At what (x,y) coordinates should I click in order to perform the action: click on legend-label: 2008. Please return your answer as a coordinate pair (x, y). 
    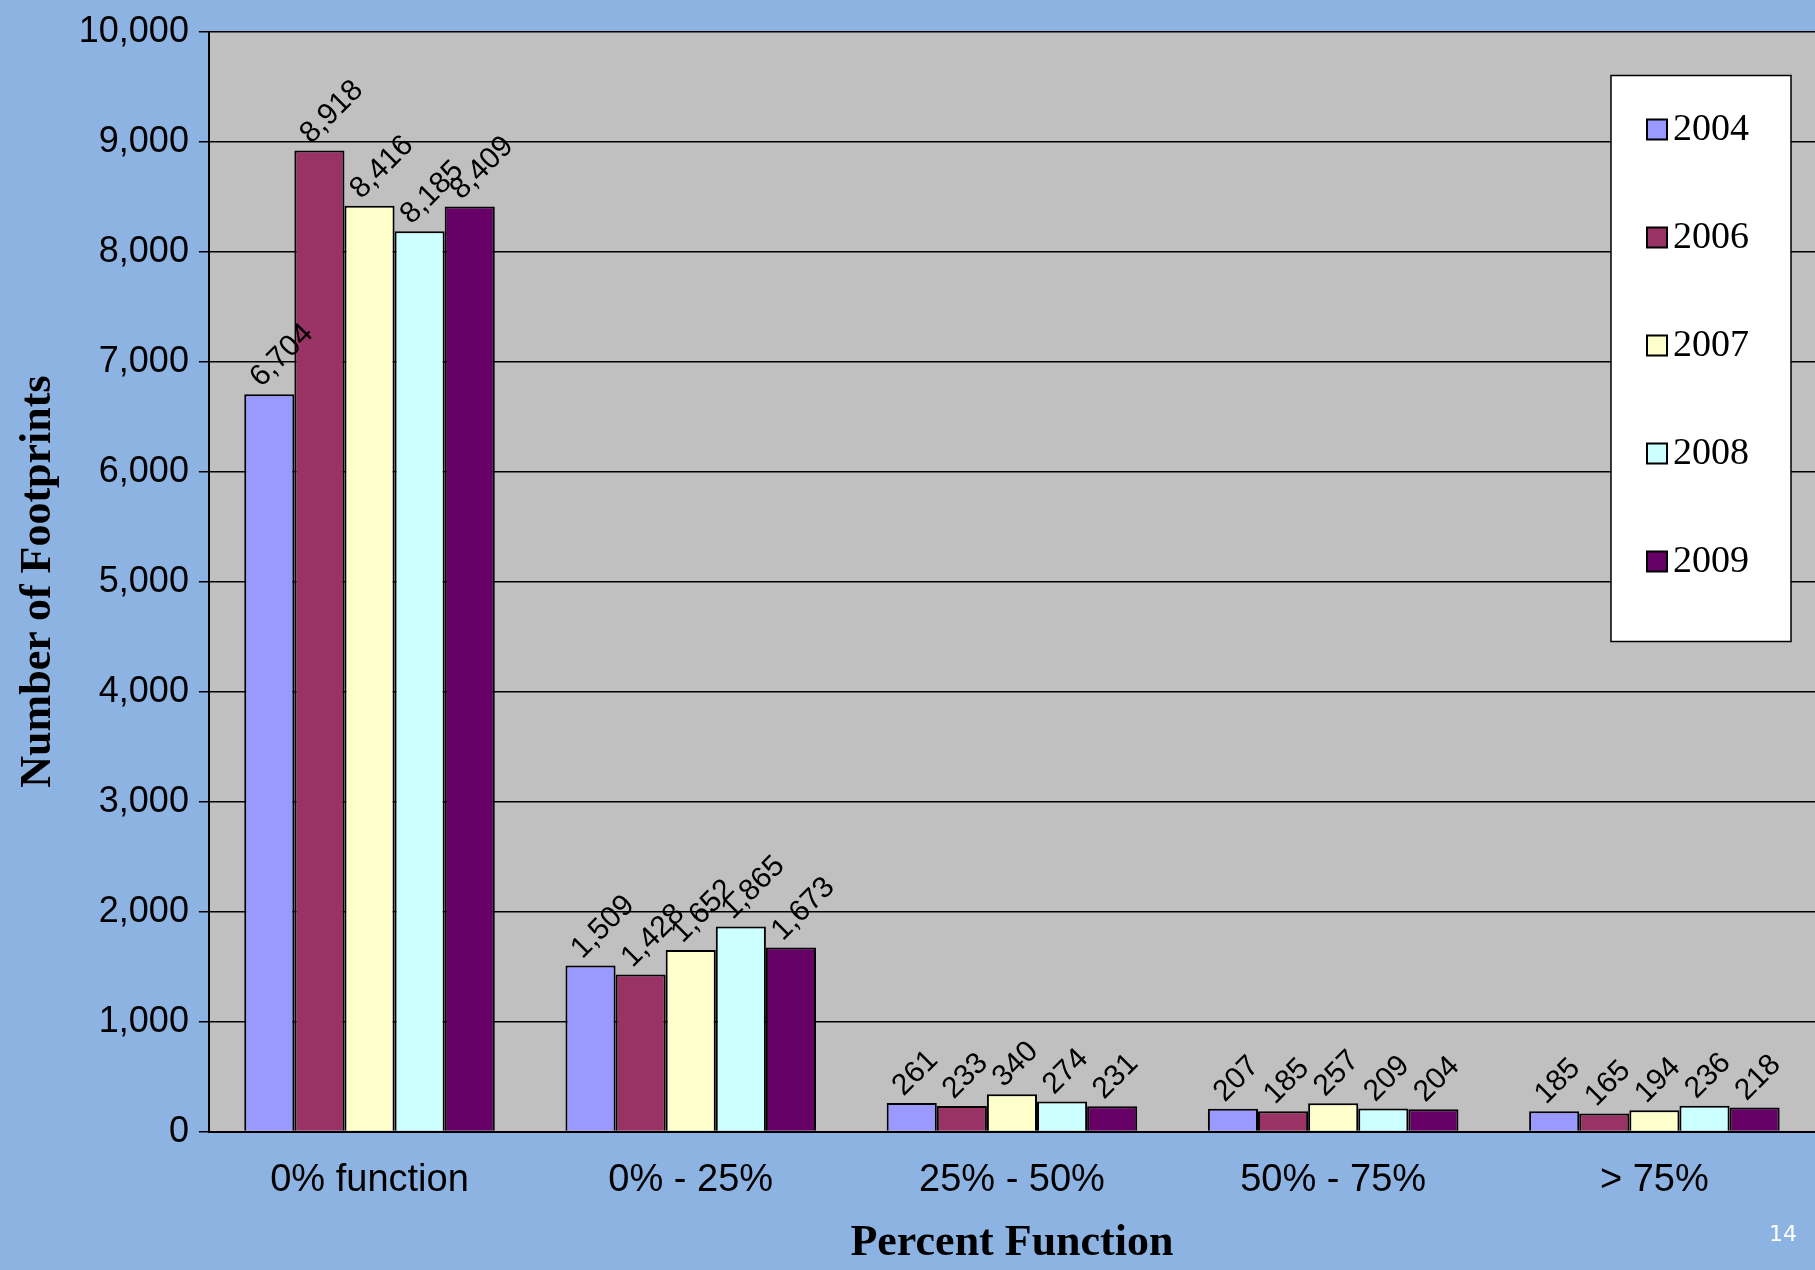
    Looking at the image, I should click on (1711, 450).